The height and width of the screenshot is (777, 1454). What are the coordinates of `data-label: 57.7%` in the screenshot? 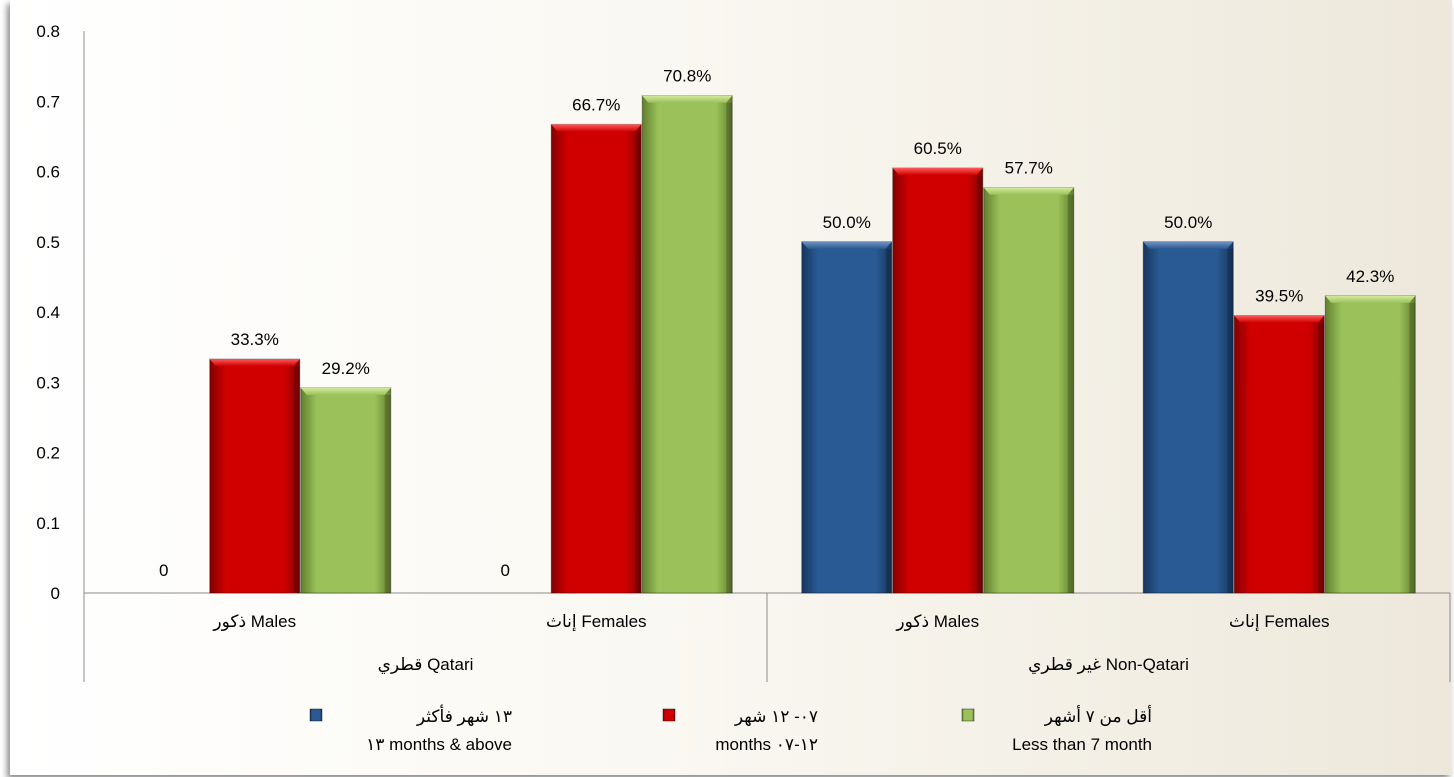 It's located at (1029, 168).